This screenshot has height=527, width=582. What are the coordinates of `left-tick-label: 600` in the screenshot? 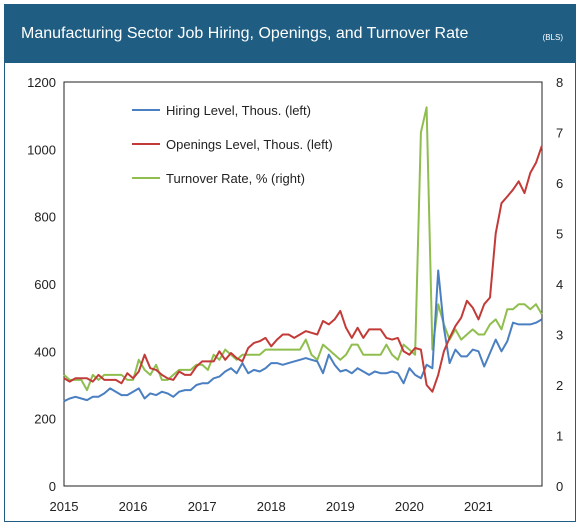 It's located at (45, 284).